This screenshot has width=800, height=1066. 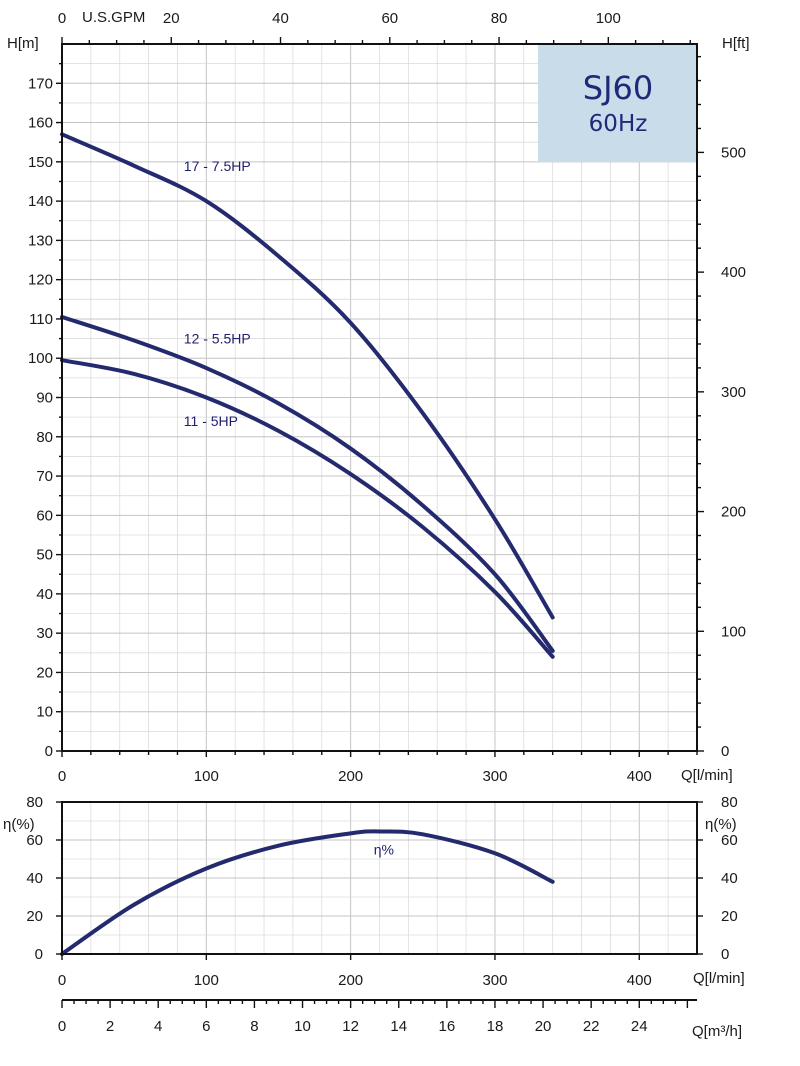 I want to click on flow-m3h-tick-label: 8, so click(x=254, y=1026).